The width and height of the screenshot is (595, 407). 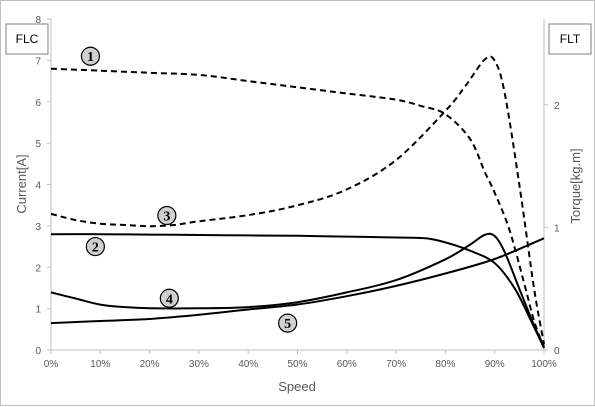 I want to click on x-tick-label: 20%, so click(x=150, y=364).